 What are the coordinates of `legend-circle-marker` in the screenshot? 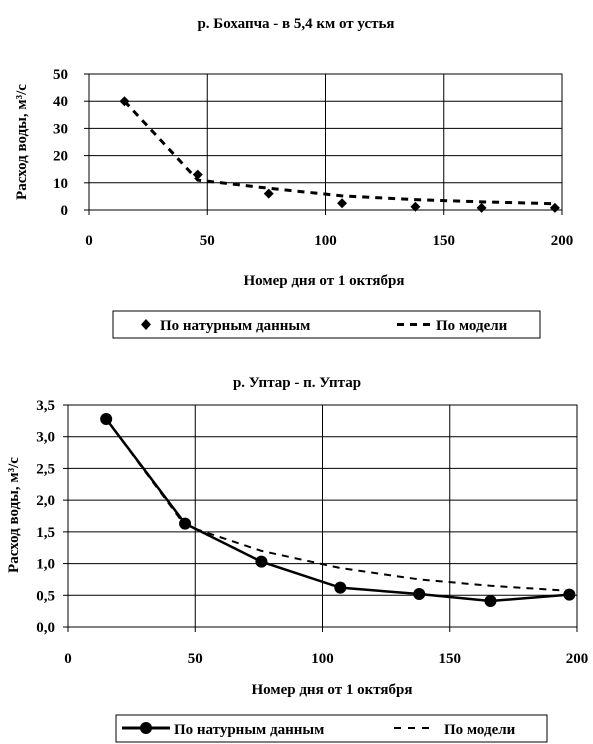 It's located at (146, 728).